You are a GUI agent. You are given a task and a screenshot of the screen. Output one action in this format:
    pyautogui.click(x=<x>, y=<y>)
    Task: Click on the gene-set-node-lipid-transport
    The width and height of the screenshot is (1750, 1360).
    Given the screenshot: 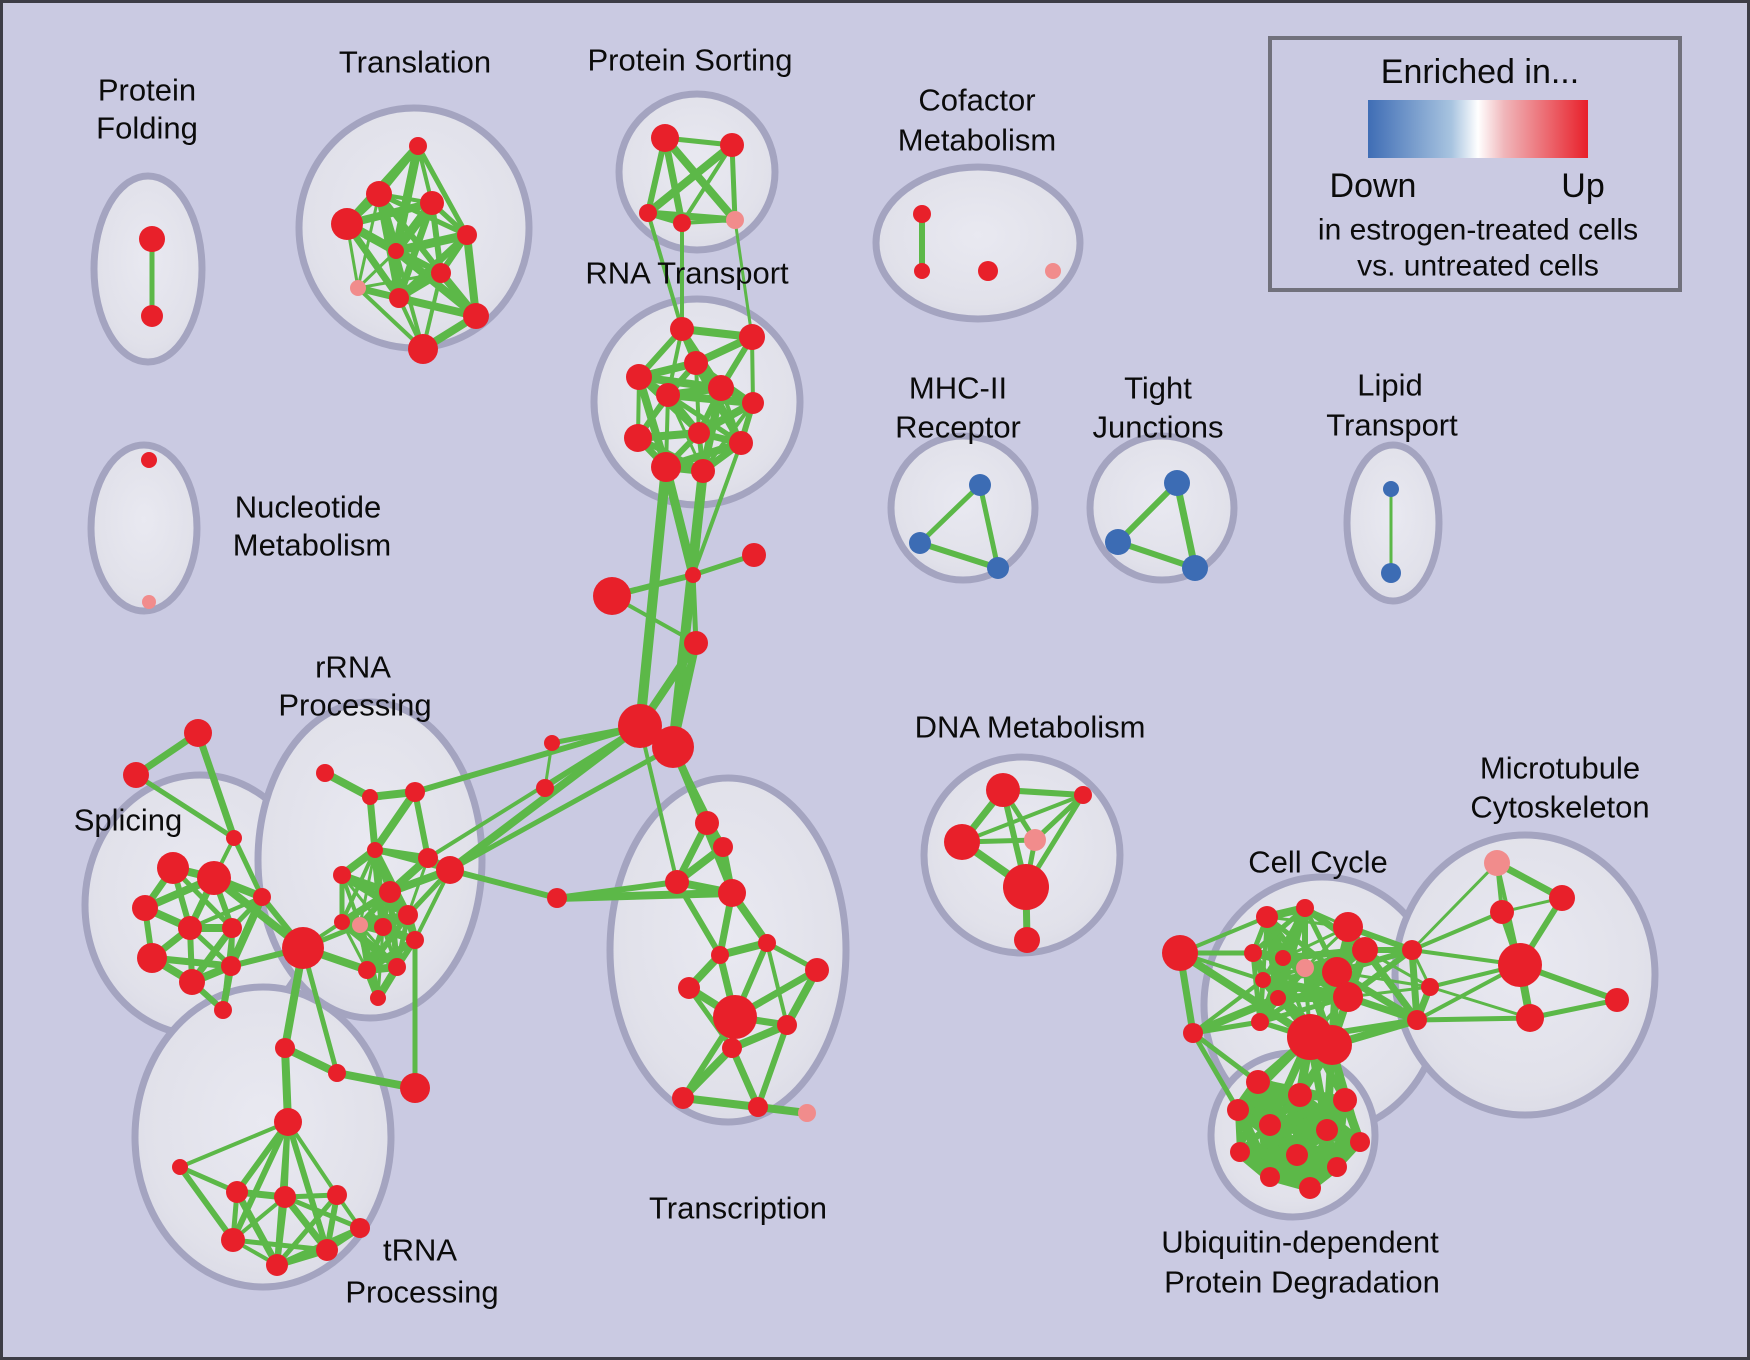 What is the action you would take?
    pyautogui.click(x=1391, y=489)
    